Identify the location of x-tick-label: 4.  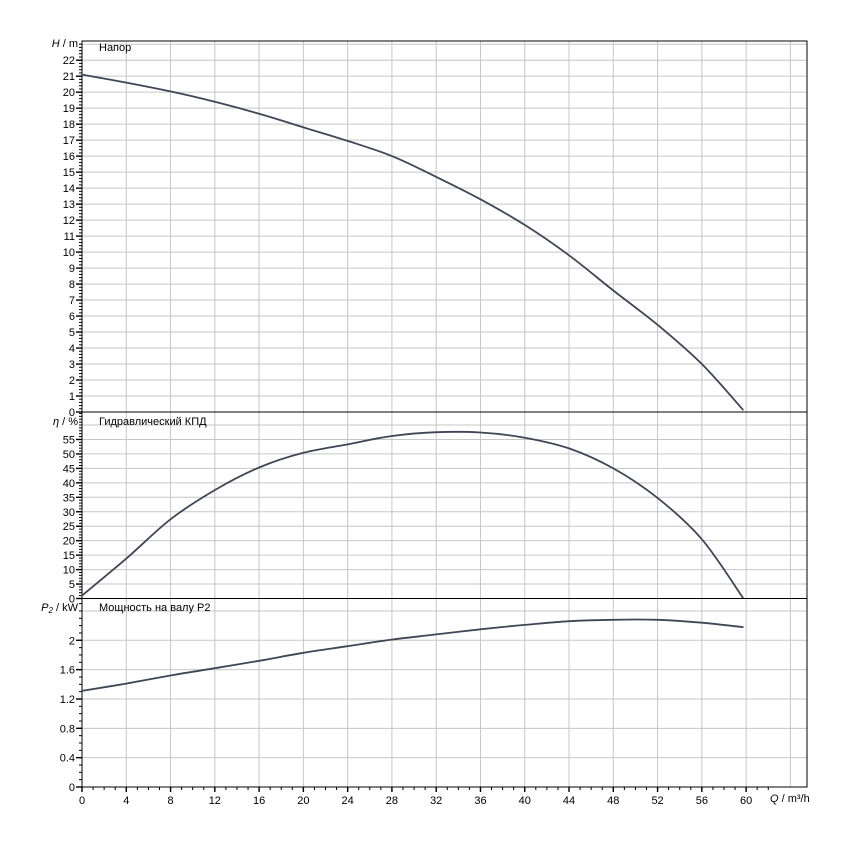
(126, 801).